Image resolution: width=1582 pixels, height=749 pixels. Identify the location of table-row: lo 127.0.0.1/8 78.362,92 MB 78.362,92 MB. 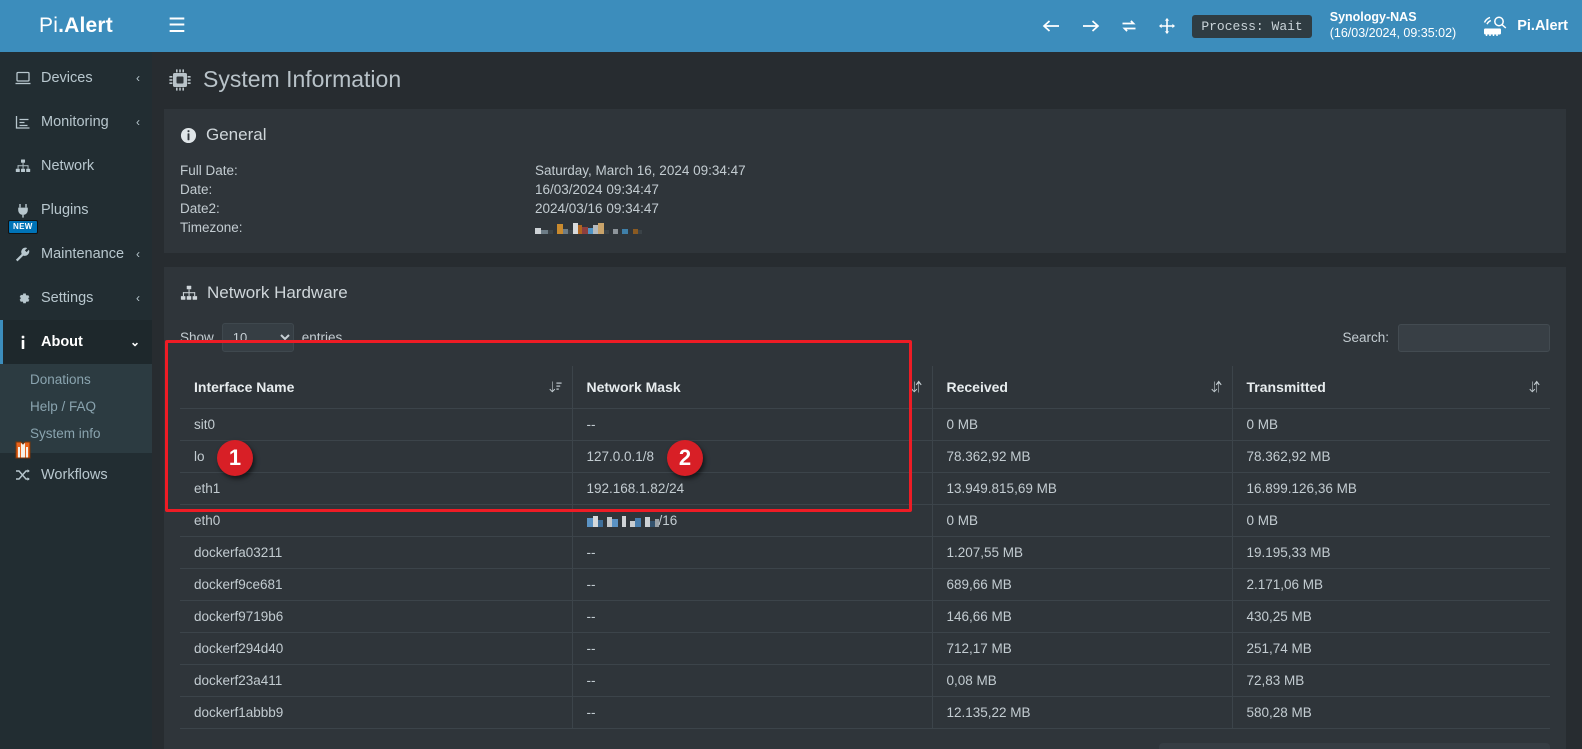
(865, 456).